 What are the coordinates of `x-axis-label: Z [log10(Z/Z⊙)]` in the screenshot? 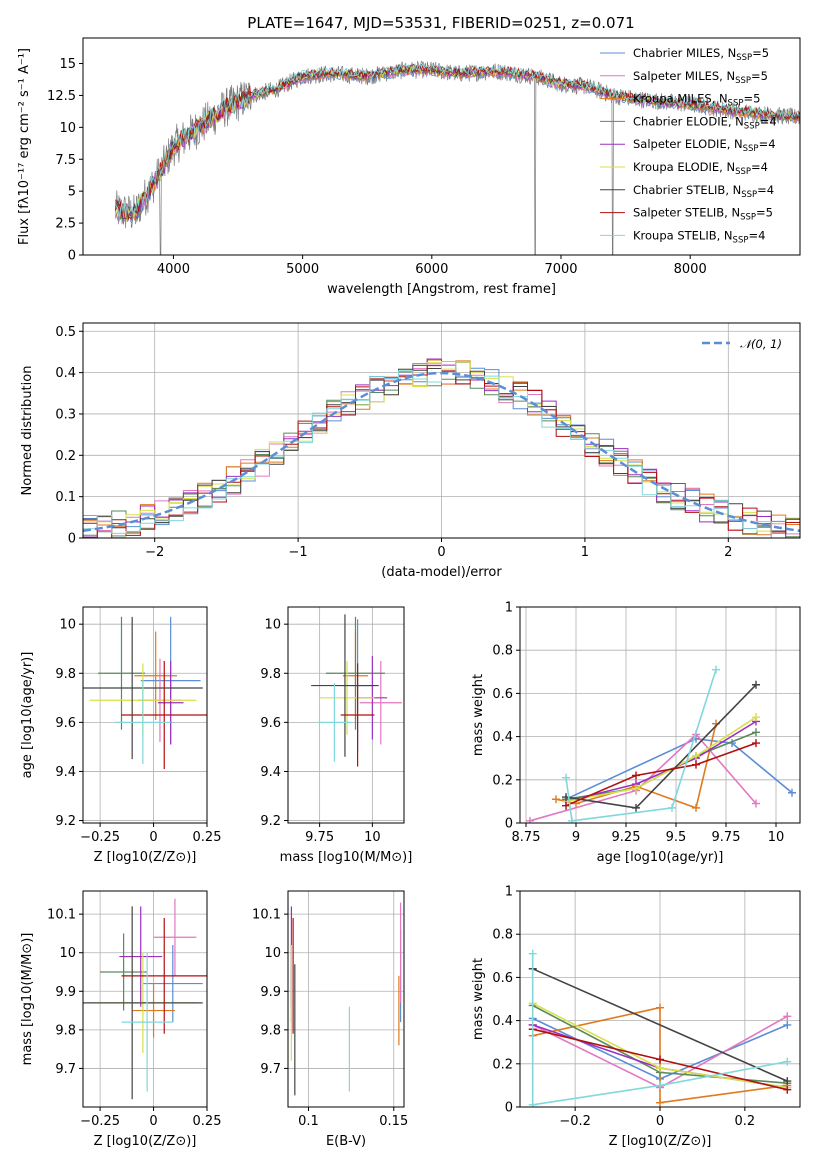 It's located at (145, 1141).